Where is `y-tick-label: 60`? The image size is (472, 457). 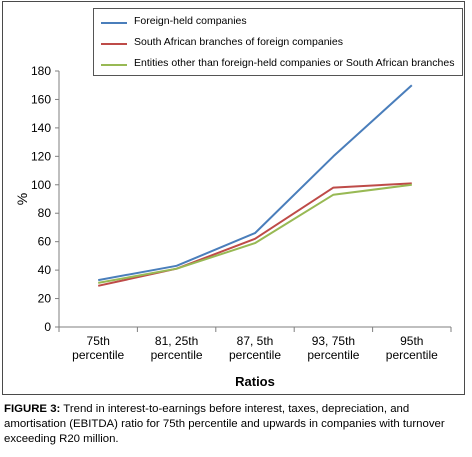
y-tick-label: 60 is located at coordinates (45, 242).